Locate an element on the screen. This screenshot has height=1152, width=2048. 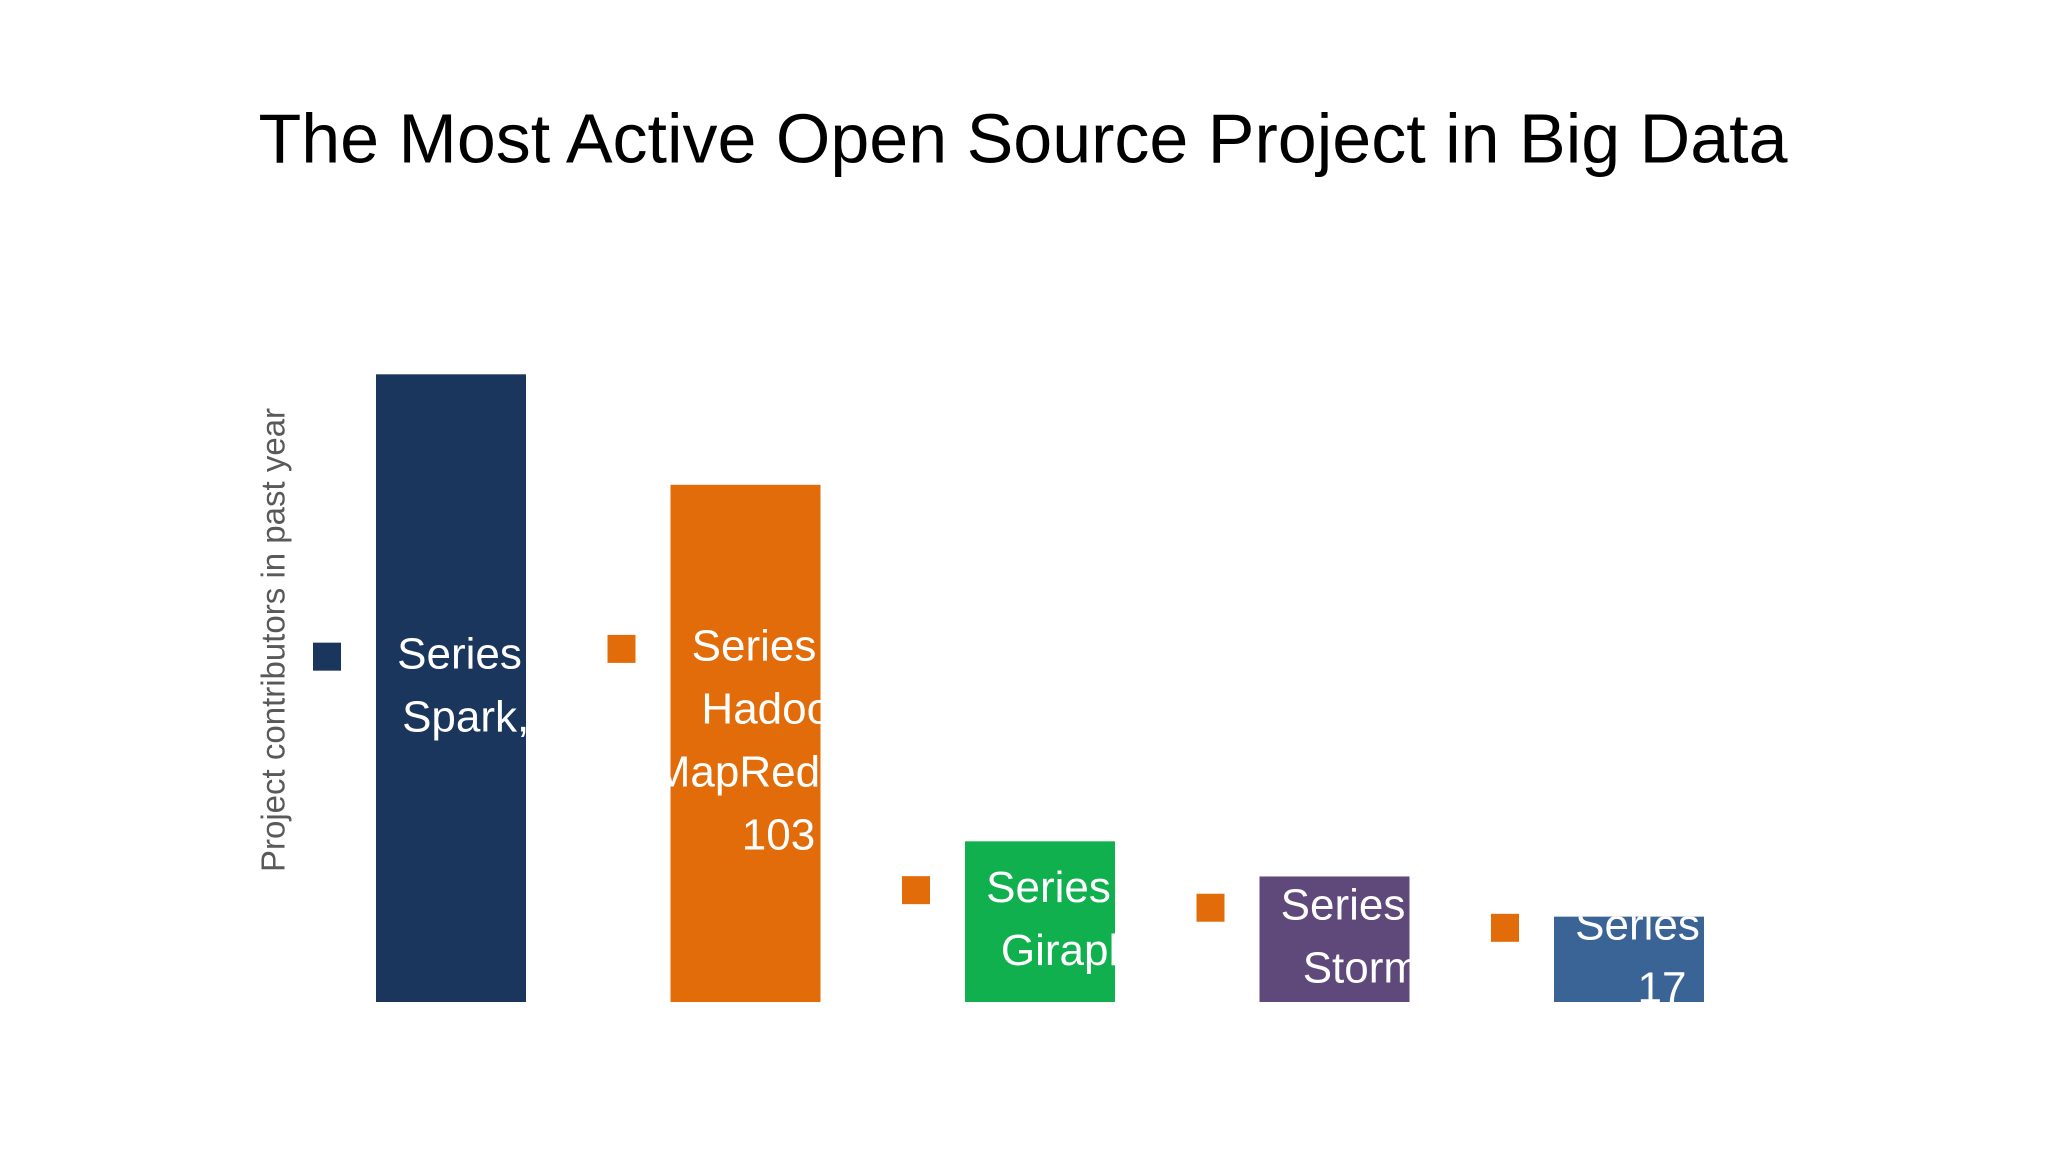
data-label-line: 103 is located at coordinates (778, 835).